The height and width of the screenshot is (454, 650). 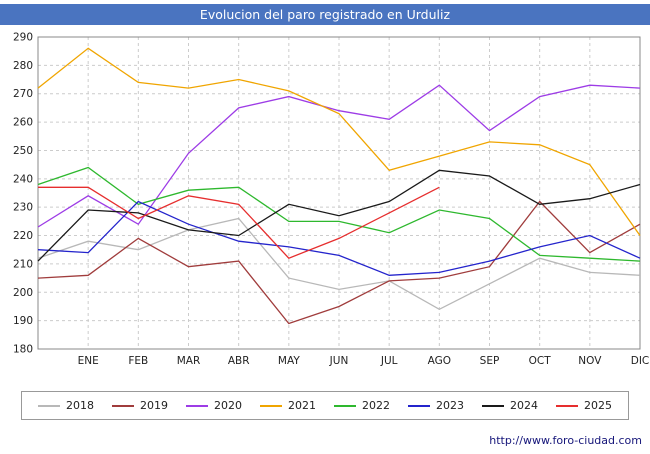 What do you see at coordinates (138, 361) in the screenshot?
I see `x-tick-label: FEB` at bounding box center [138, 361].